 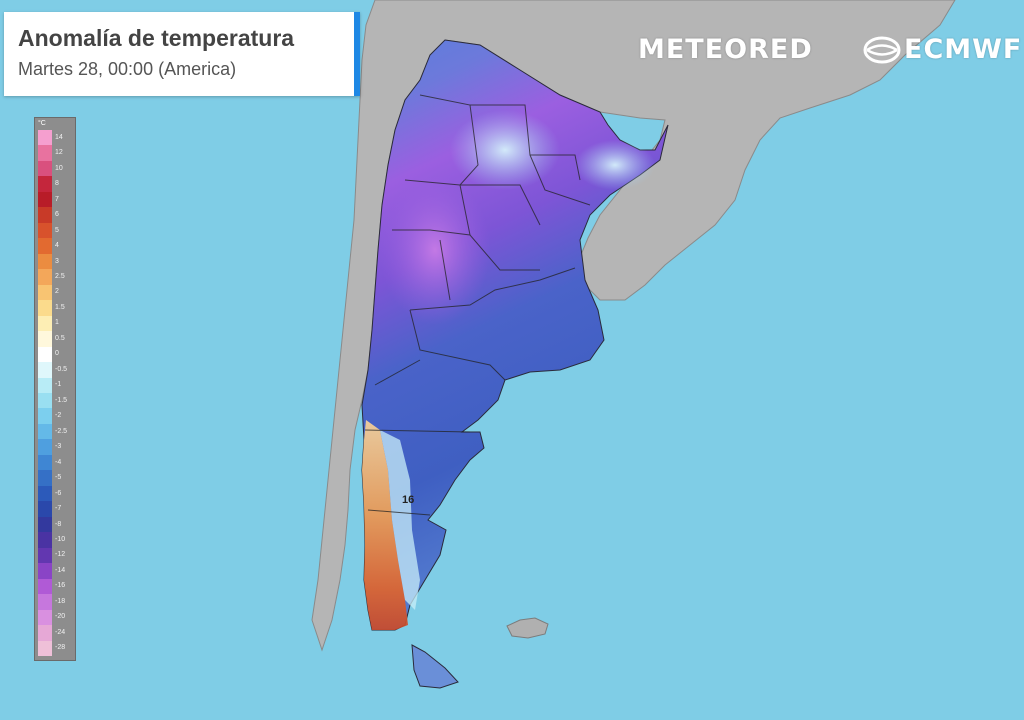 I want to click on meteored-logo: METEORED, so click(x=725, y=49).